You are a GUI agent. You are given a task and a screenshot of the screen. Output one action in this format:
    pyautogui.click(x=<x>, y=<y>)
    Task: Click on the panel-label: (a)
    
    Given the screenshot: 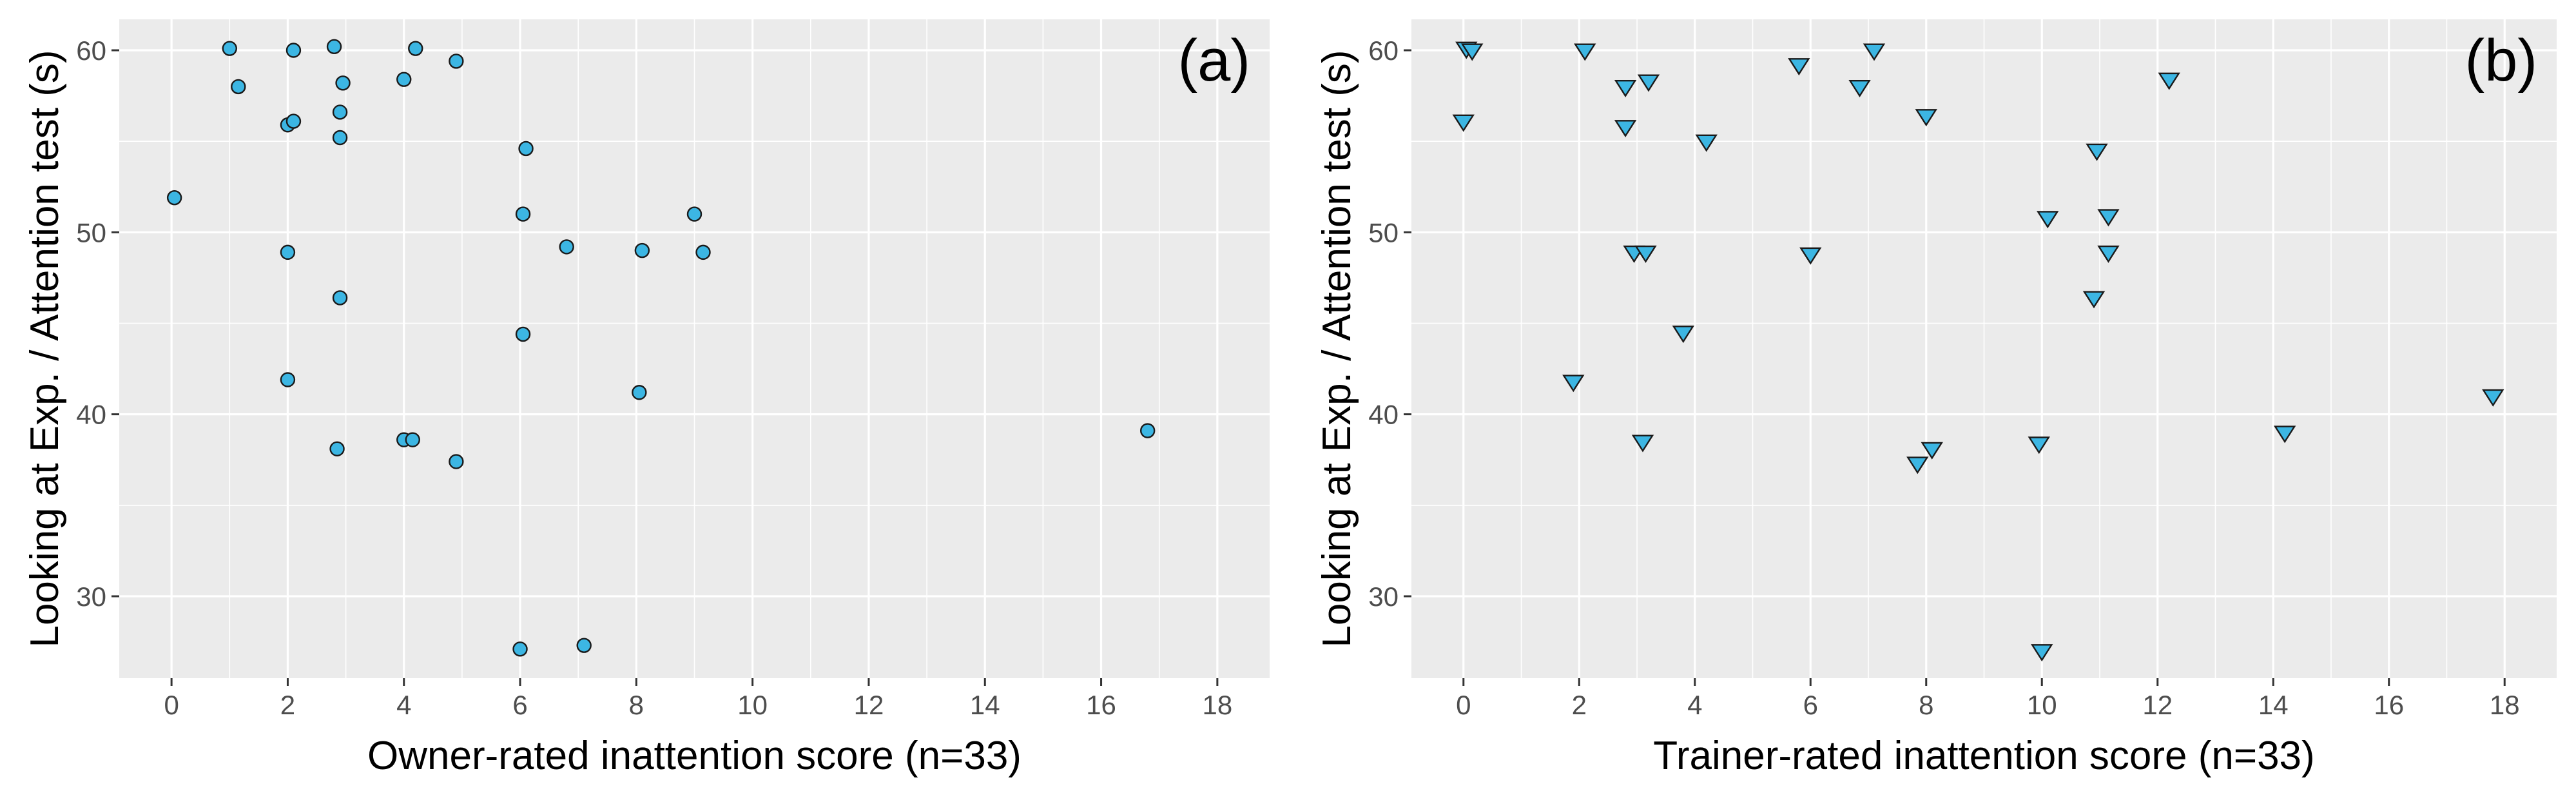 What is the action you would take?
    pyautogui.click(x=1214, y=61)
    